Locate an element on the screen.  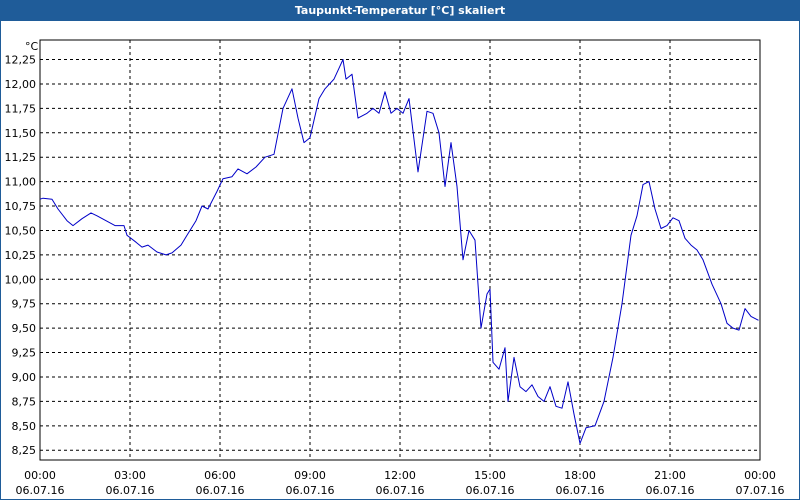
y-tick-label: 9,50 is located at coordinates (24, 328).